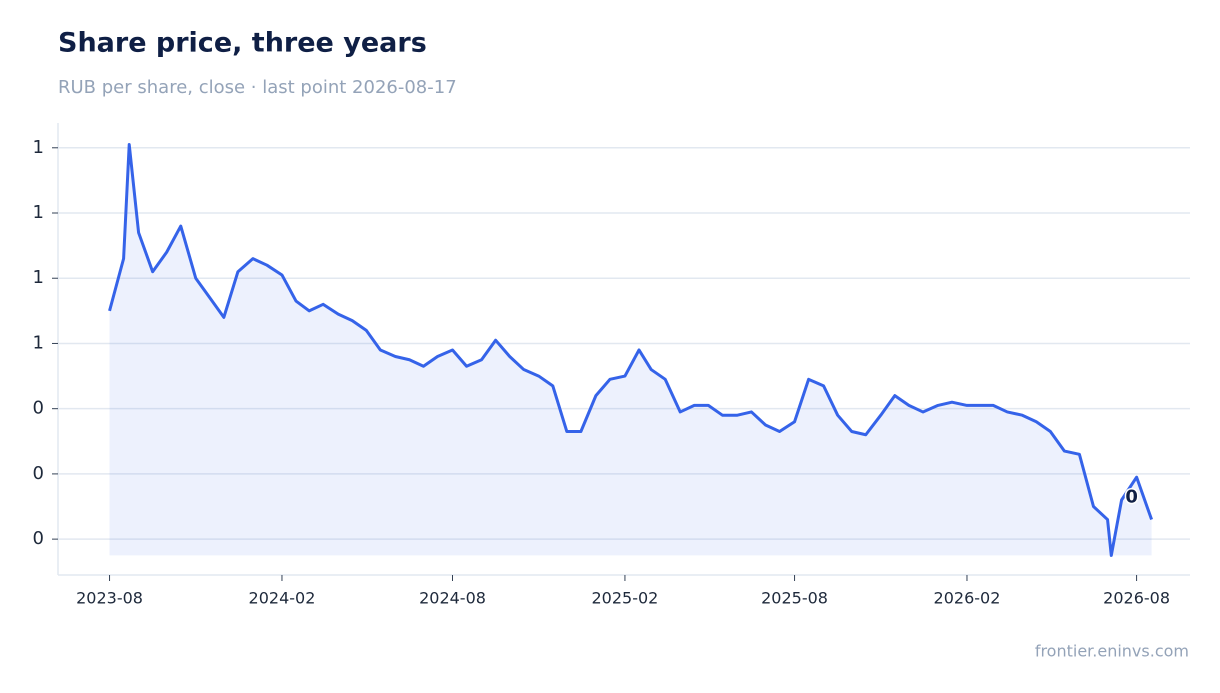  I want to click on source: frontier.eninvs.com, so click(1112, 651).